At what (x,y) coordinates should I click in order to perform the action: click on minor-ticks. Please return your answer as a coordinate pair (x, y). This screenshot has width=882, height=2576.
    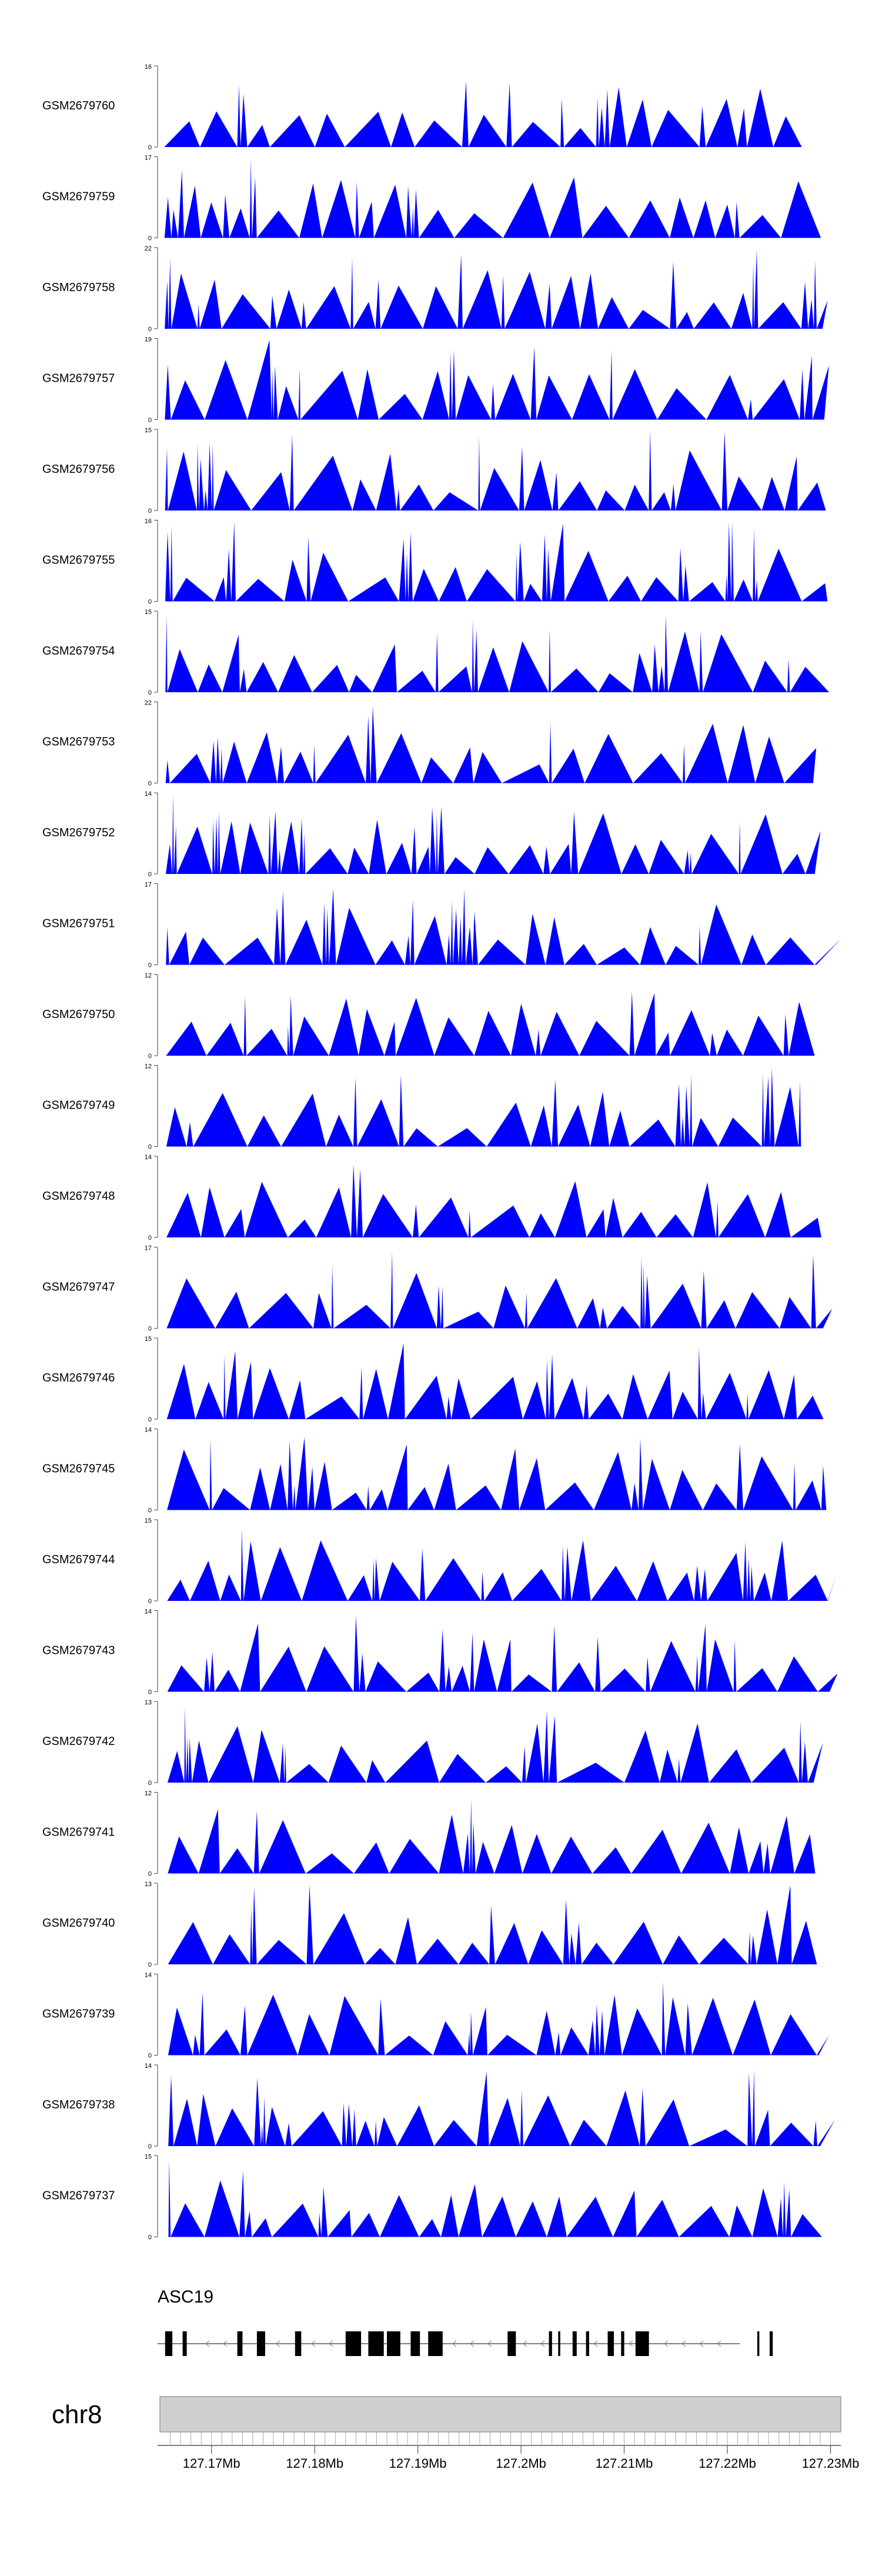
    Looking at the image, I should click on (500, 2438).